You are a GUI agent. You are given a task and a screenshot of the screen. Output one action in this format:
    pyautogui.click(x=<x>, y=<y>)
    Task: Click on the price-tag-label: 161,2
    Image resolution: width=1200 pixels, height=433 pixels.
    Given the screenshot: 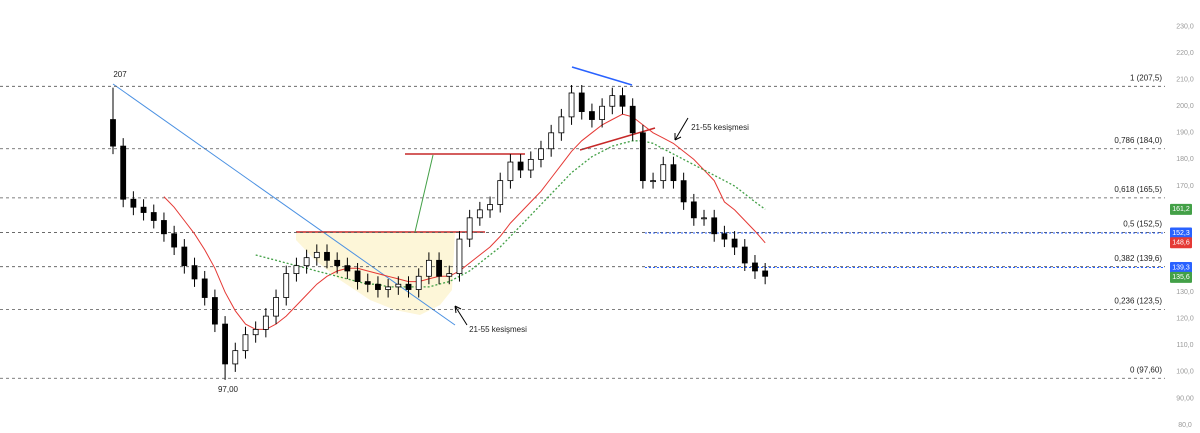 What is the action you would take?
    pyautogui.click(x=1181, y=209)
    